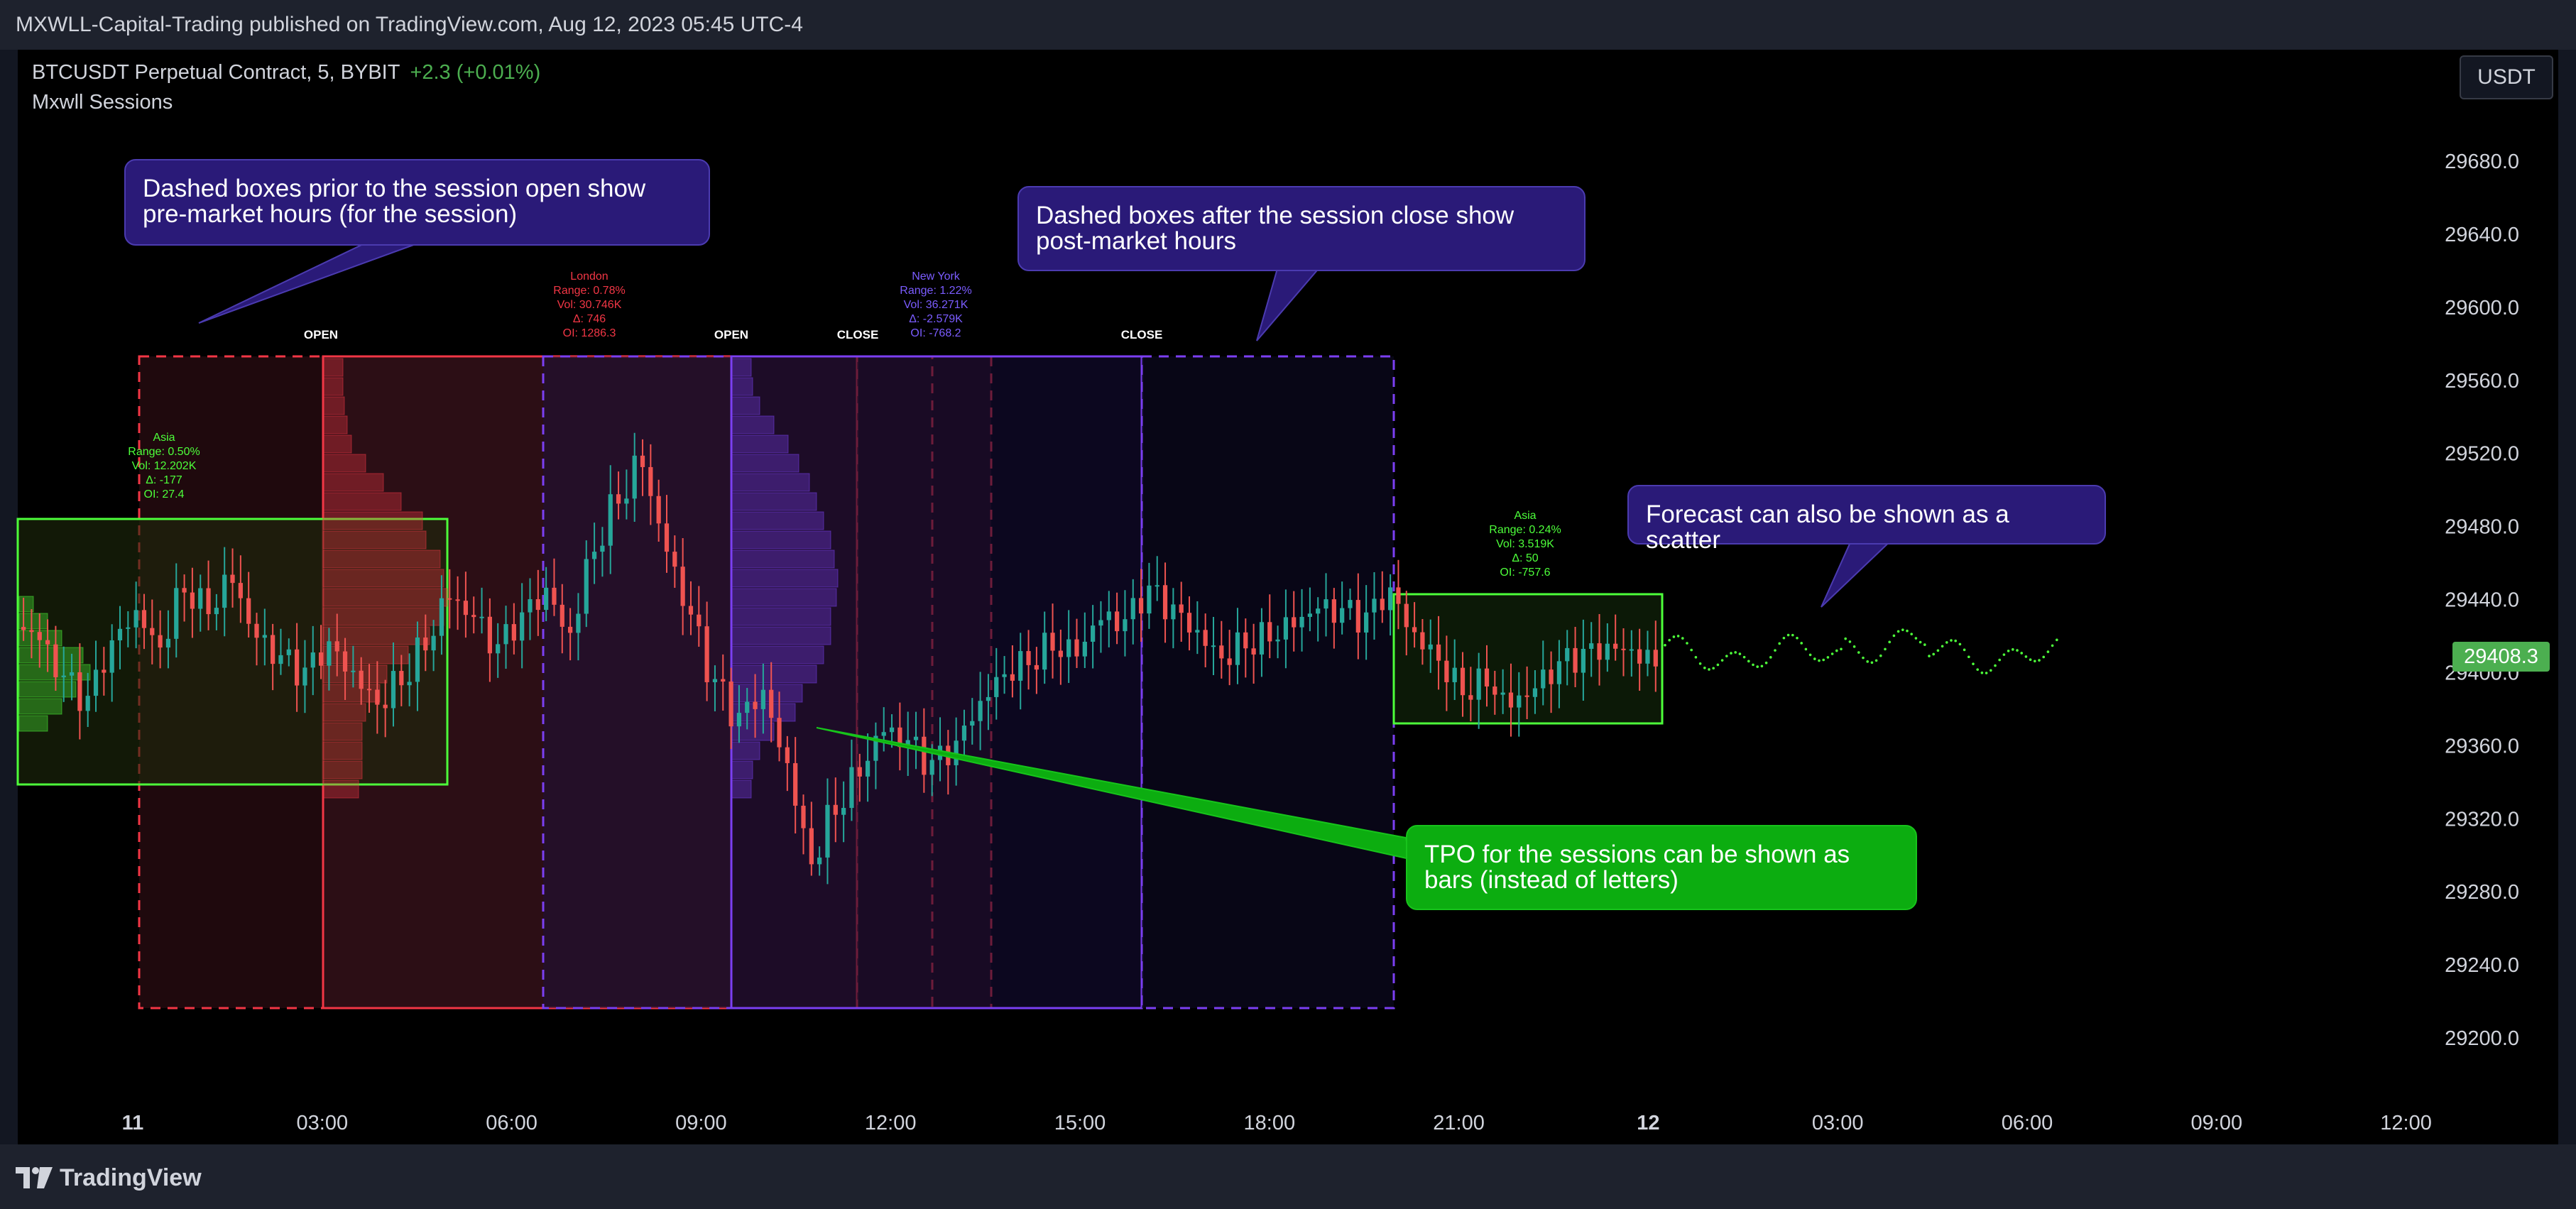 The image size is (2576, 1209). What do you see at coordinates (1648, 1123) in the screenshot?
I see `time-tick-label: 12` at bounding box center [1648, 1123].